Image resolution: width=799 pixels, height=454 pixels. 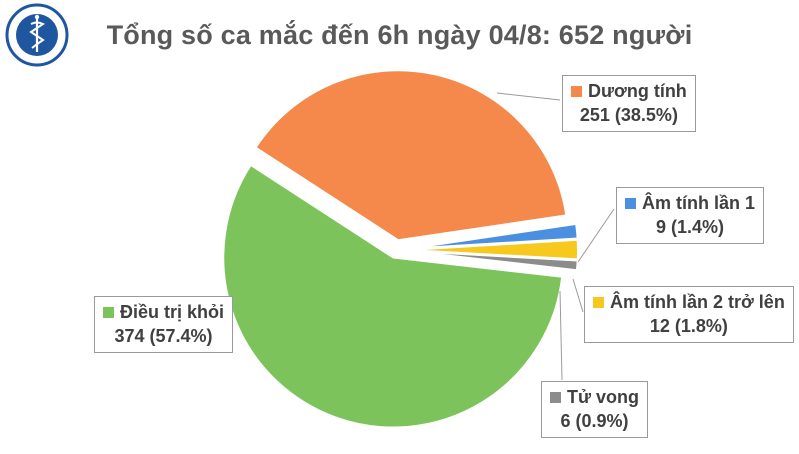 I want to click on leader-duong-tinh, so click(x=528, y=96).